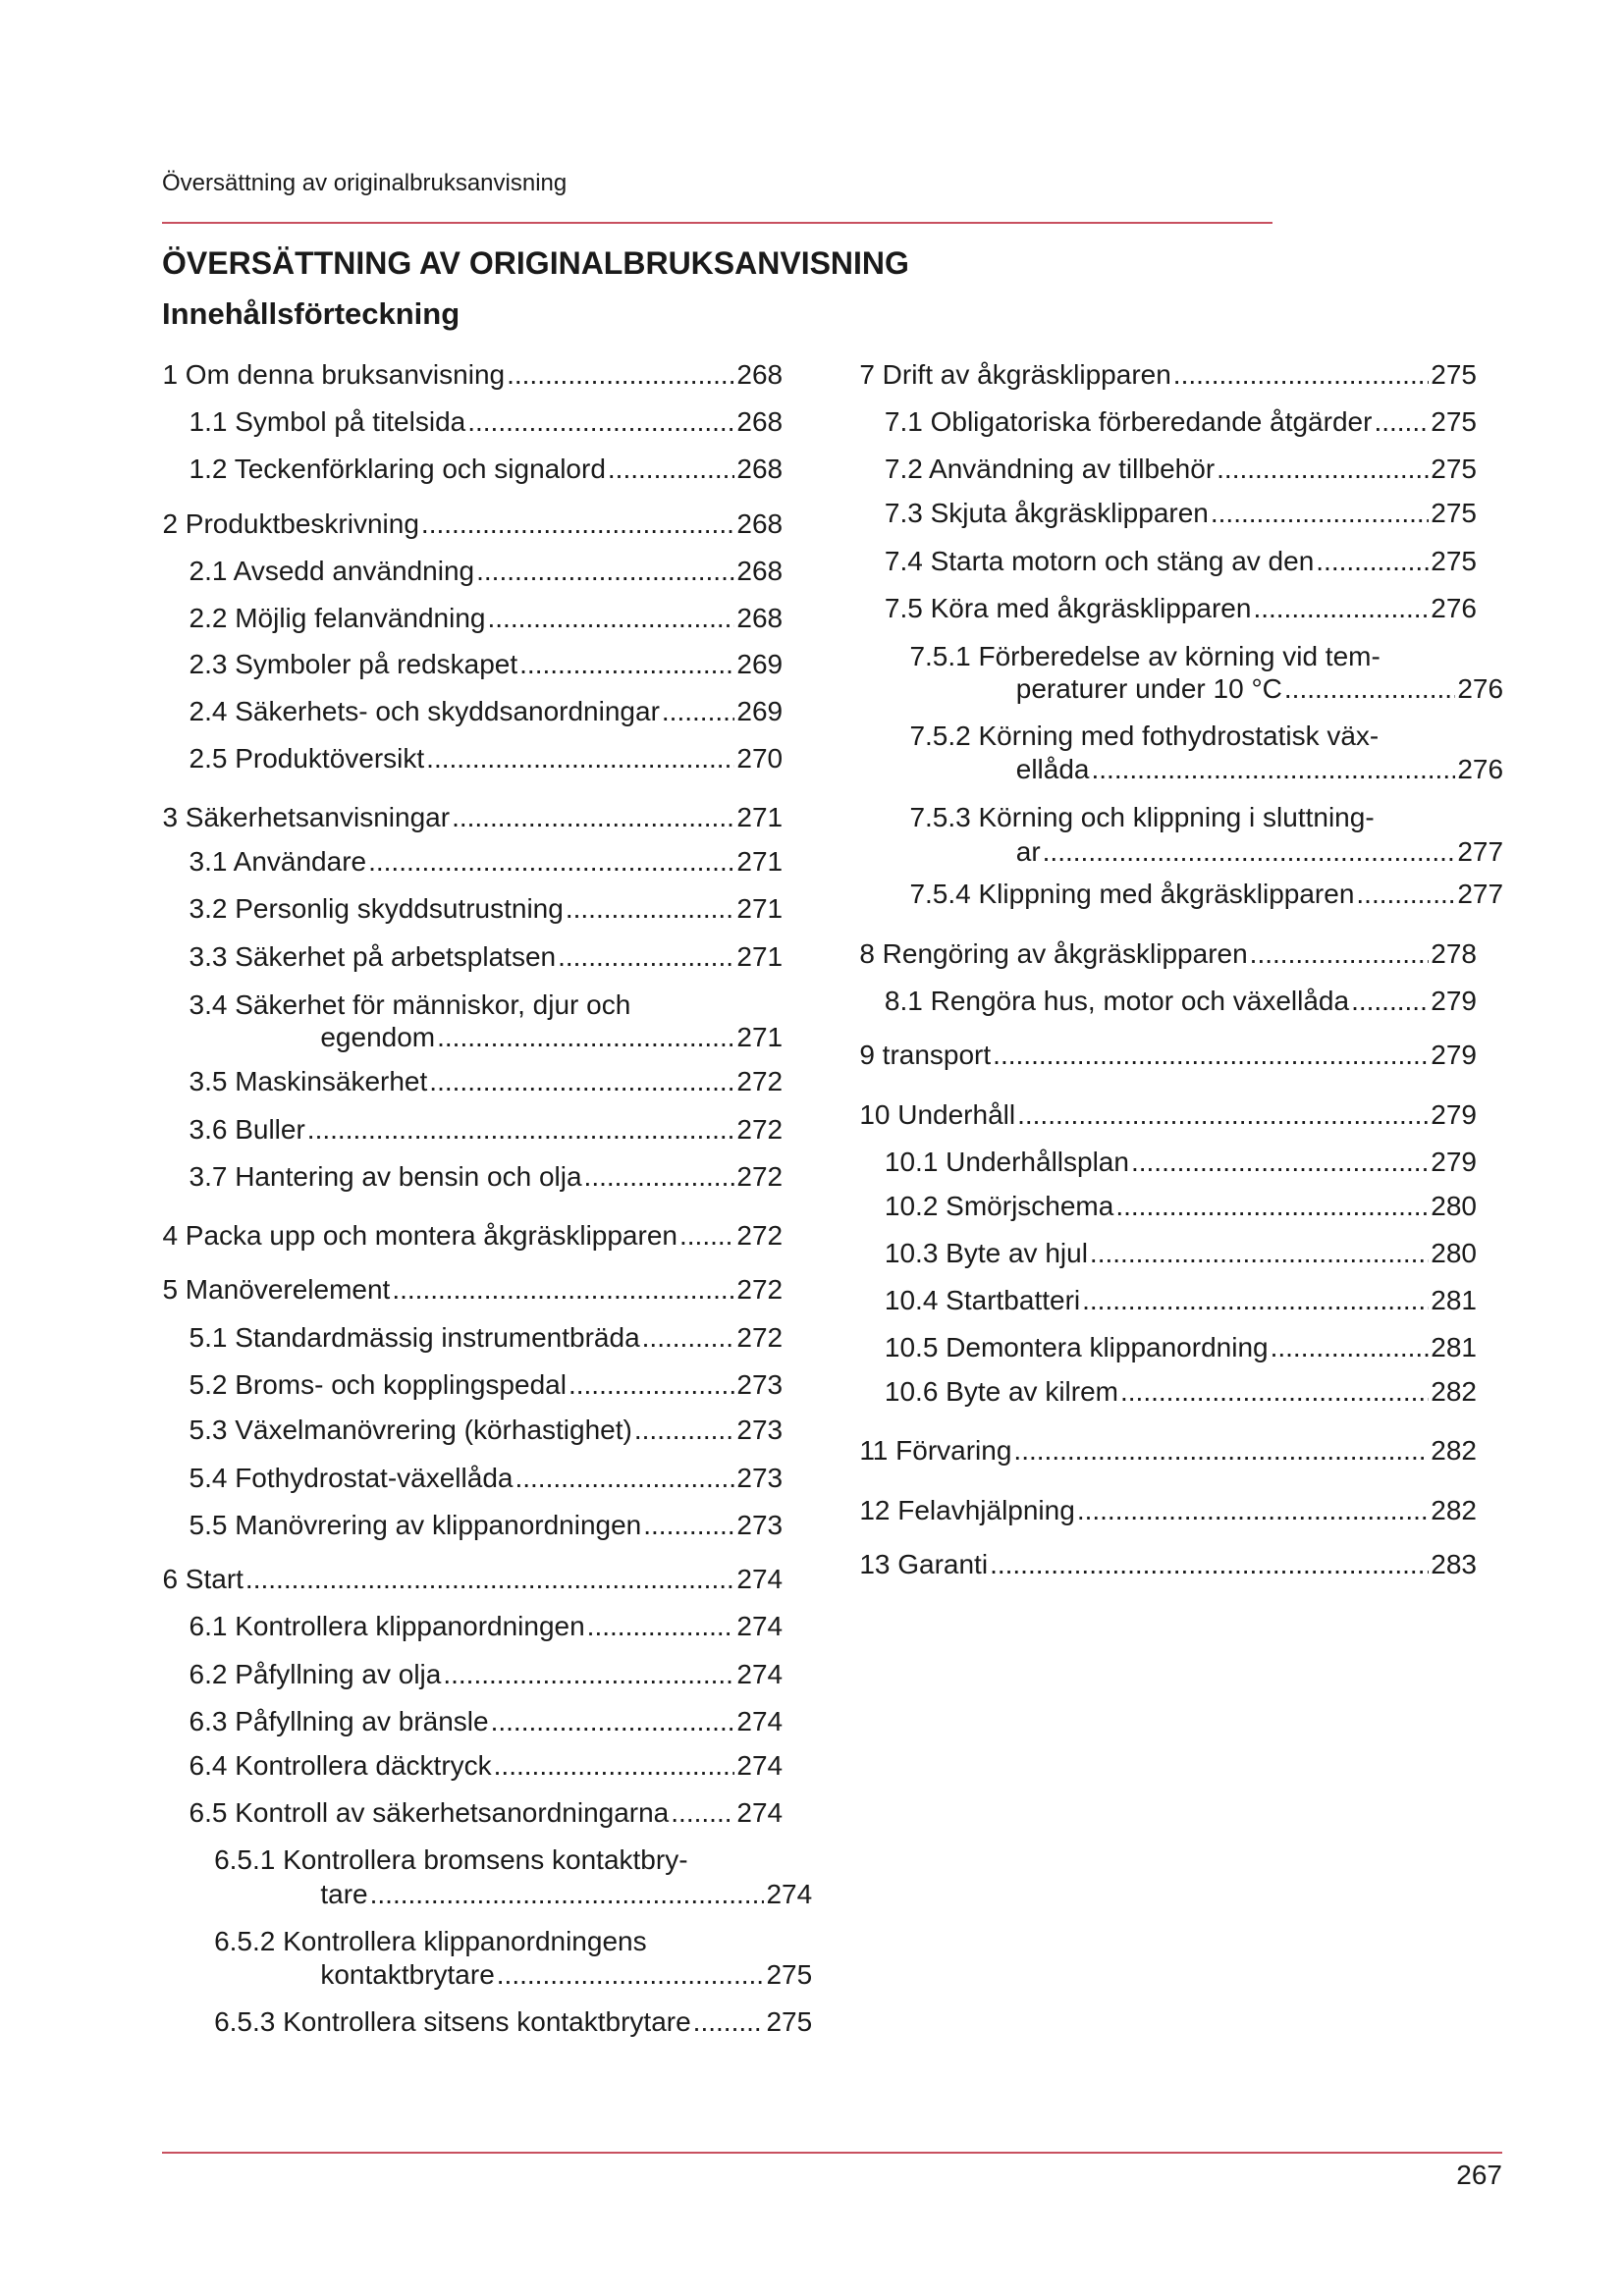 This screenshot has width=1624, height=2296. Describe the element at coordinates (472, 1580) in the screenshot. I see `toc-entry: 6 Start 274` at that location.